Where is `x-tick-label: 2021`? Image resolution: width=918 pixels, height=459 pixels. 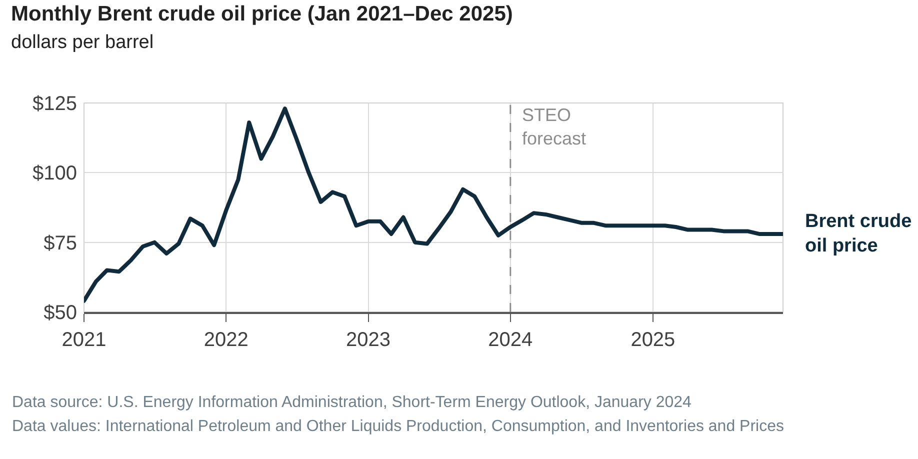 x-tick-label: 2021 is located at coordinates (84, 340).